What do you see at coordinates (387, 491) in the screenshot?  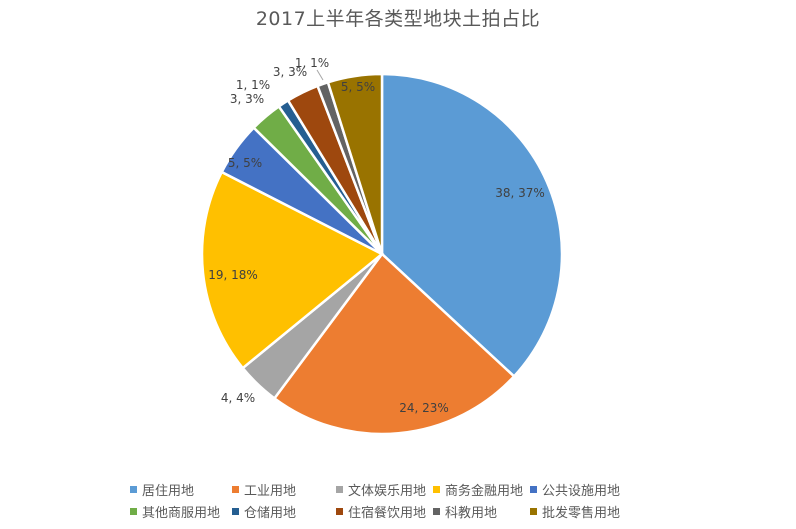 I see `legend-label: 文体娱乐用地` at bounding box center [387, 491].